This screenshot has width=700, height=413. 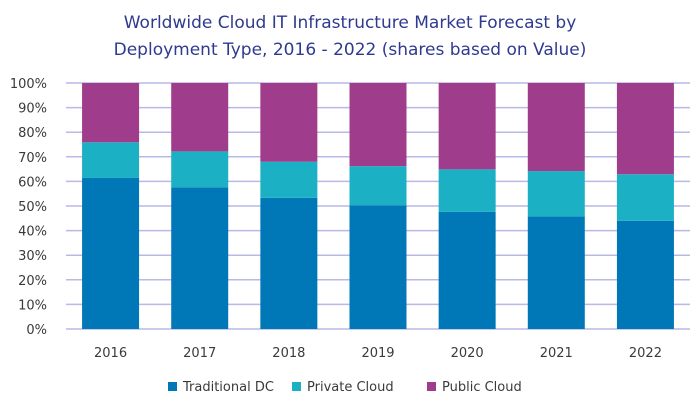 I want to click on y-tick-label: 80%, so click(x=32, y=133).